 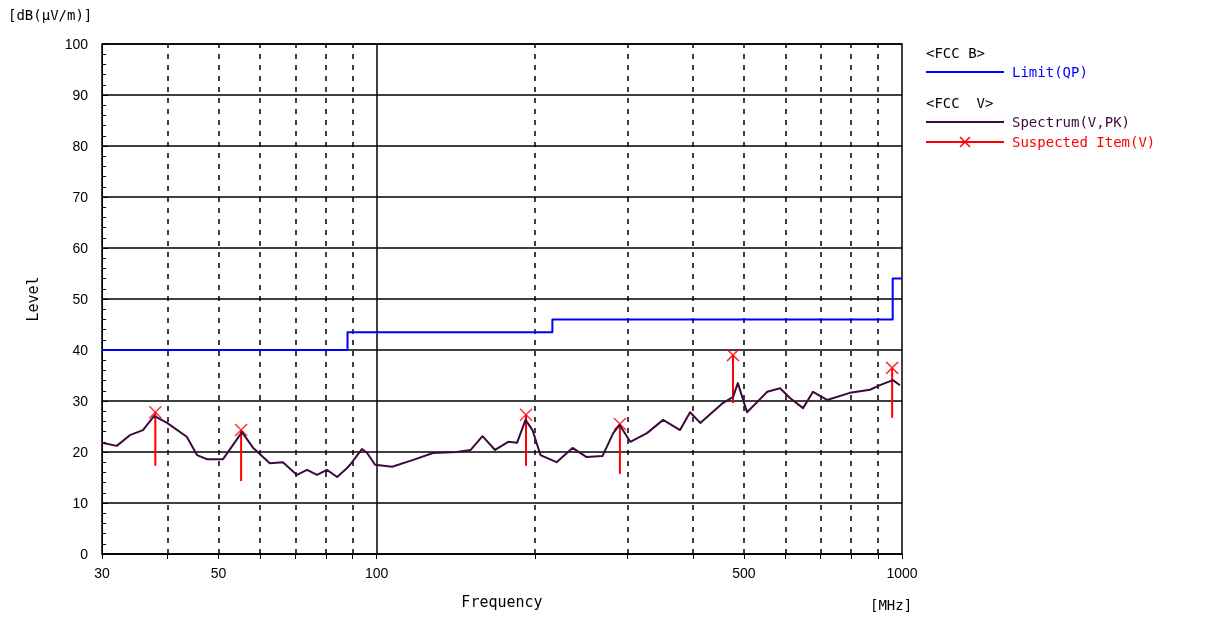 What do you see at coordinates (1084, 142) in the screenshot?
I see `text: Suspected Item(V)` at bounding box center [1084, 142].